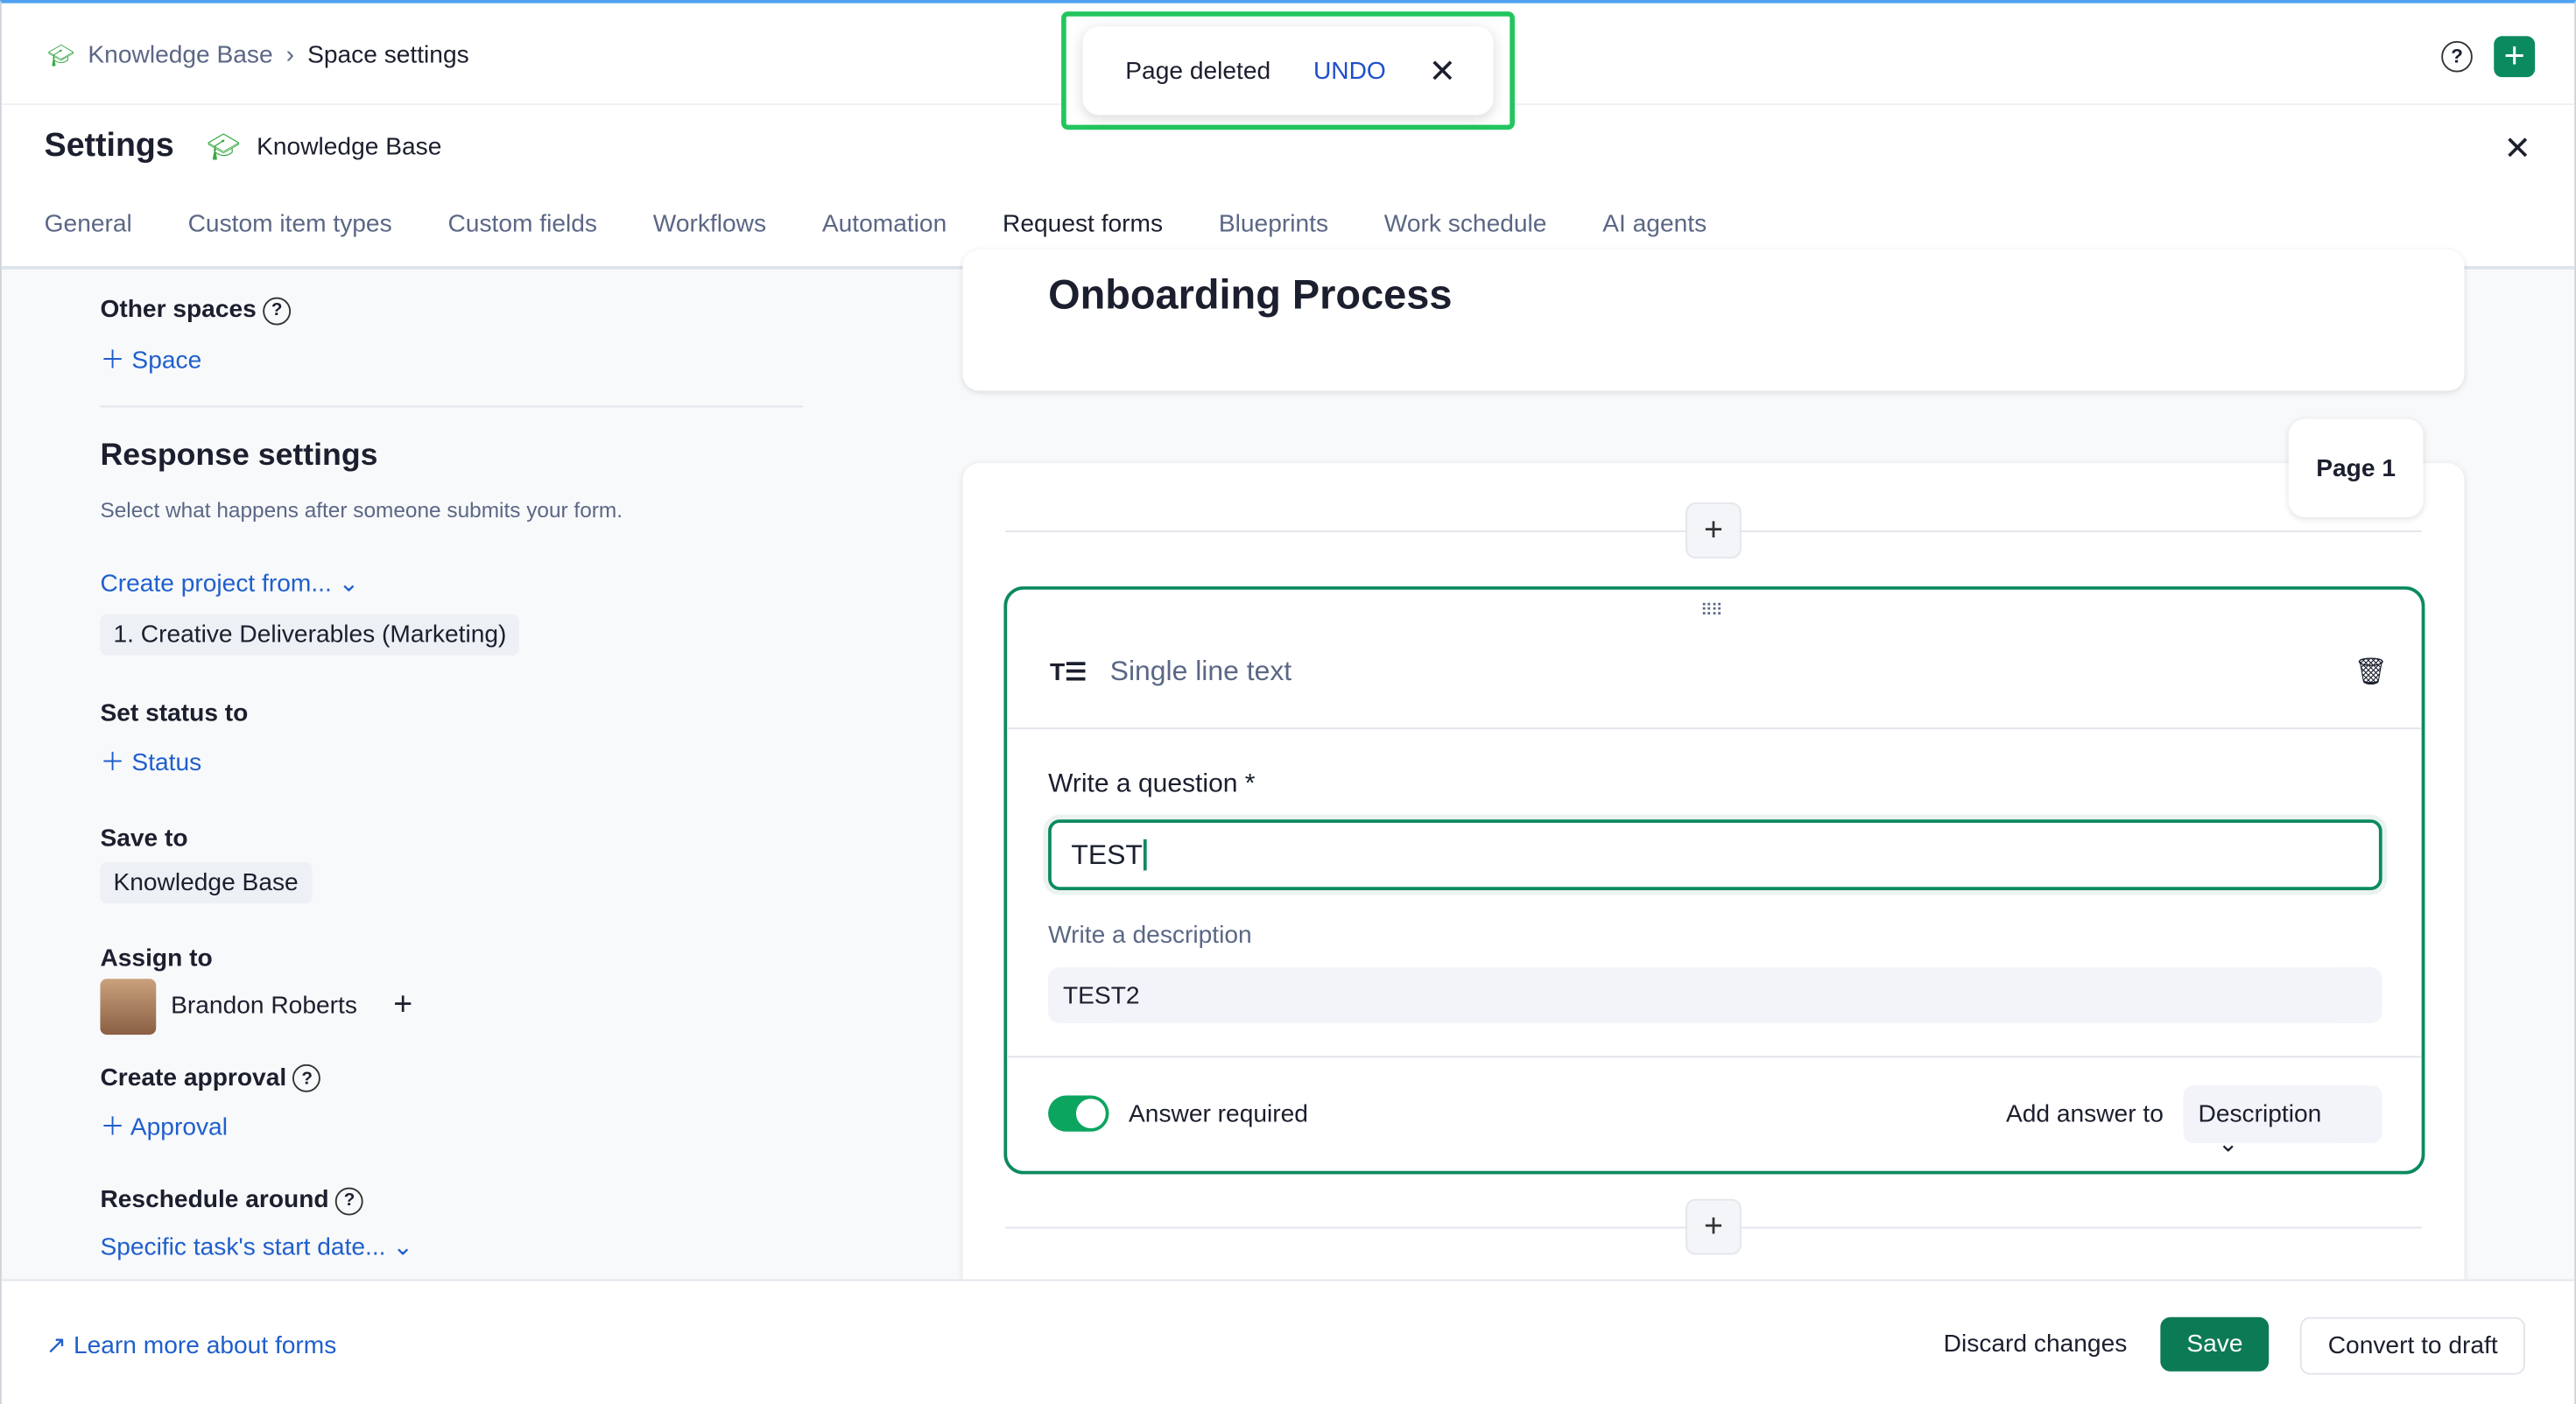 This screenshot has width=2576, height=1404. Describe the element at coordinates (403, 1004) in the screenshot. I see `add-assignee-icon: +` at that location.